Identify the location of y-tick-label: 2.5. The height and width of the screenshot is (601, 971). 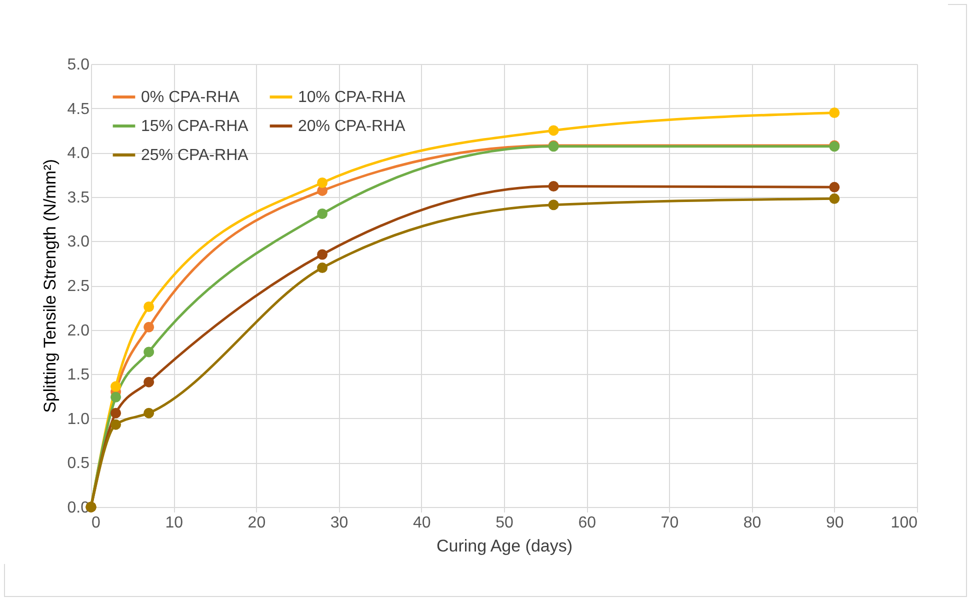
(78, 286).